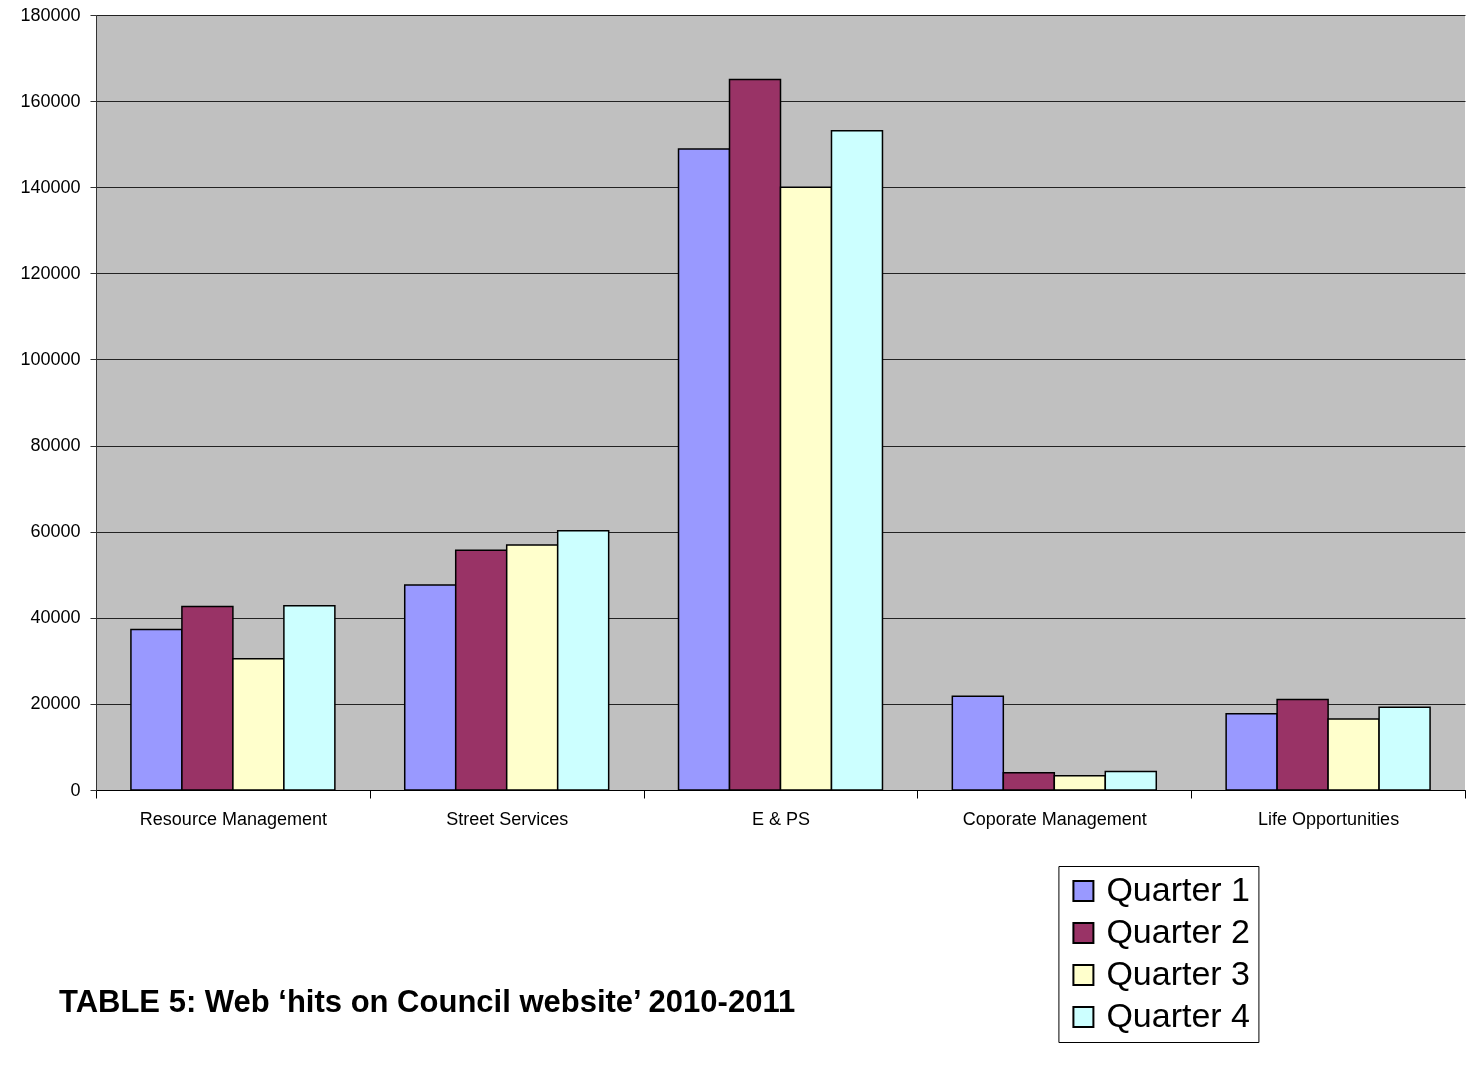  What do you see at coordinates (50, 186) in the screenshot?
I see `y-tick-label: 140000` at bounding box center [50, 186].